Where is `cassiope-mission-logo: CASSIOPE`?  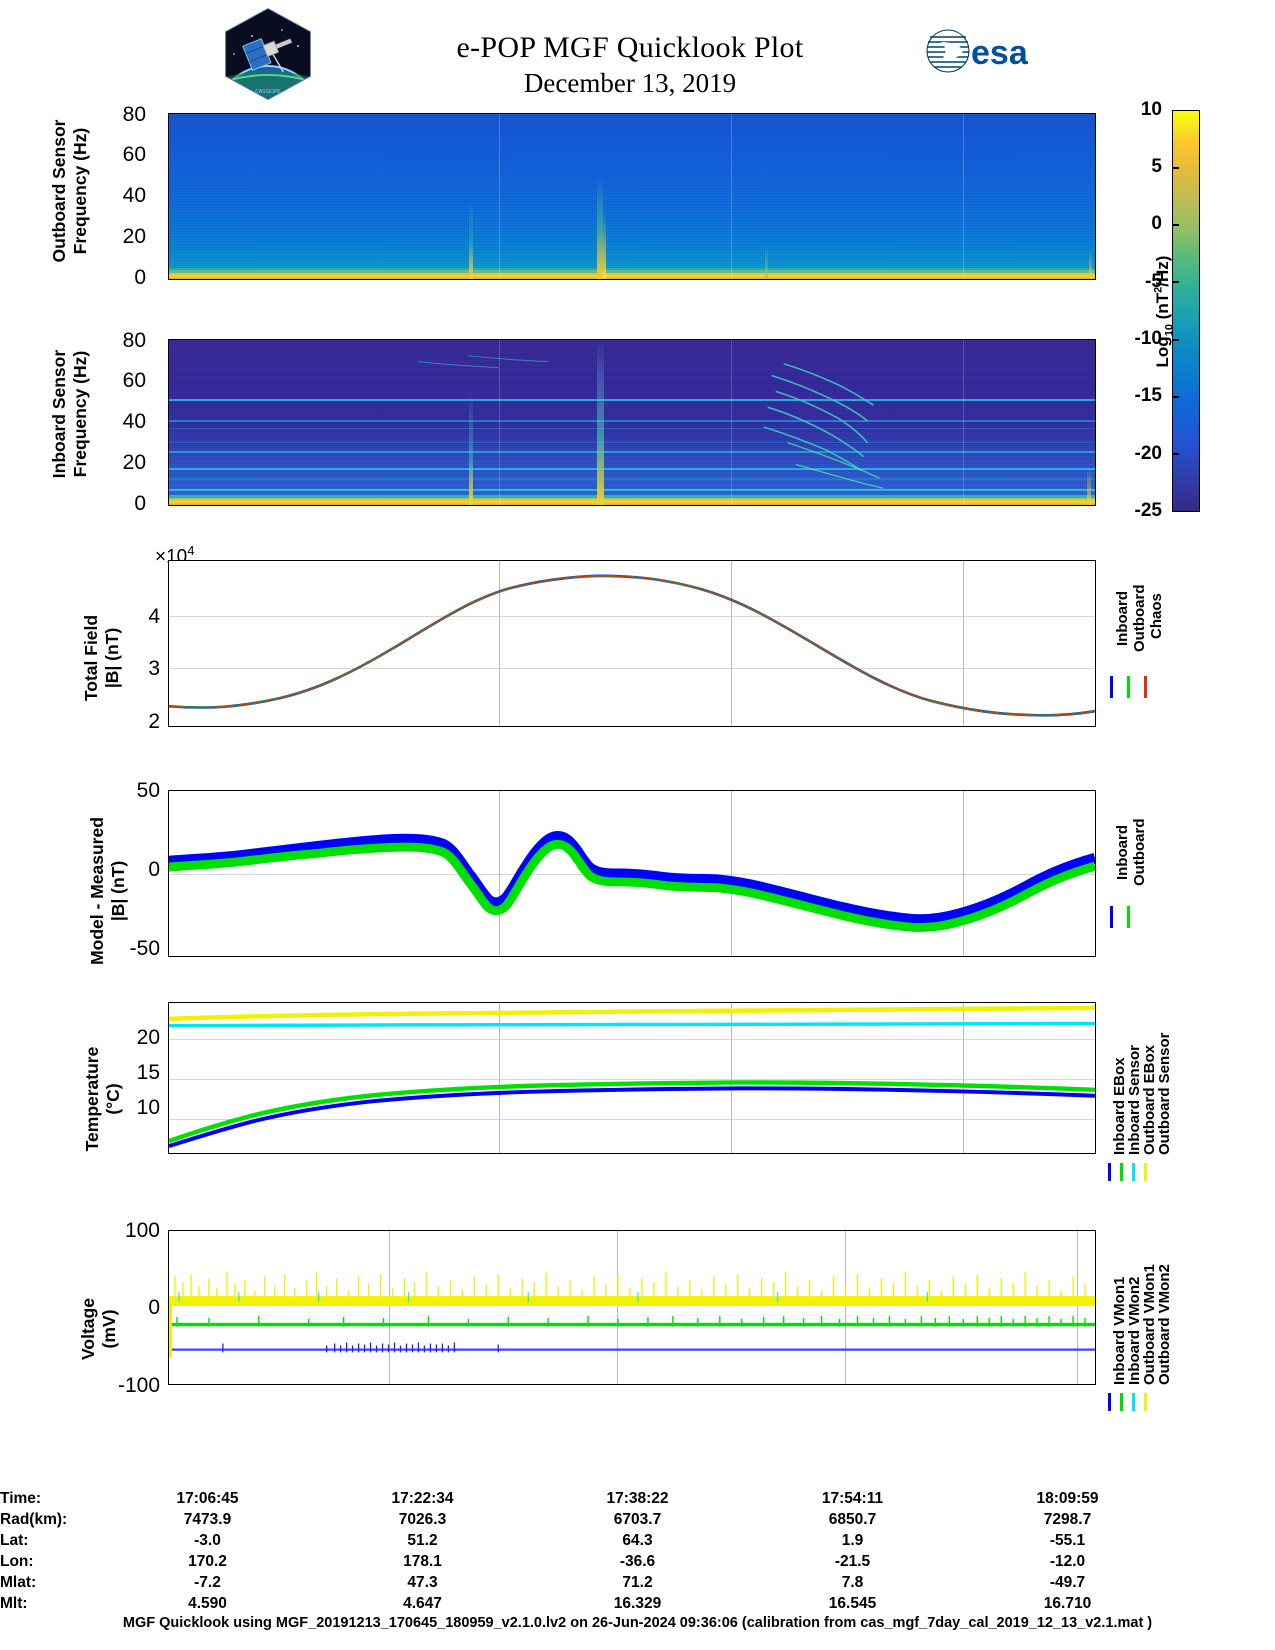 cassiope-mission-logo: CASSIOPE is located at coordinates (268, 54).